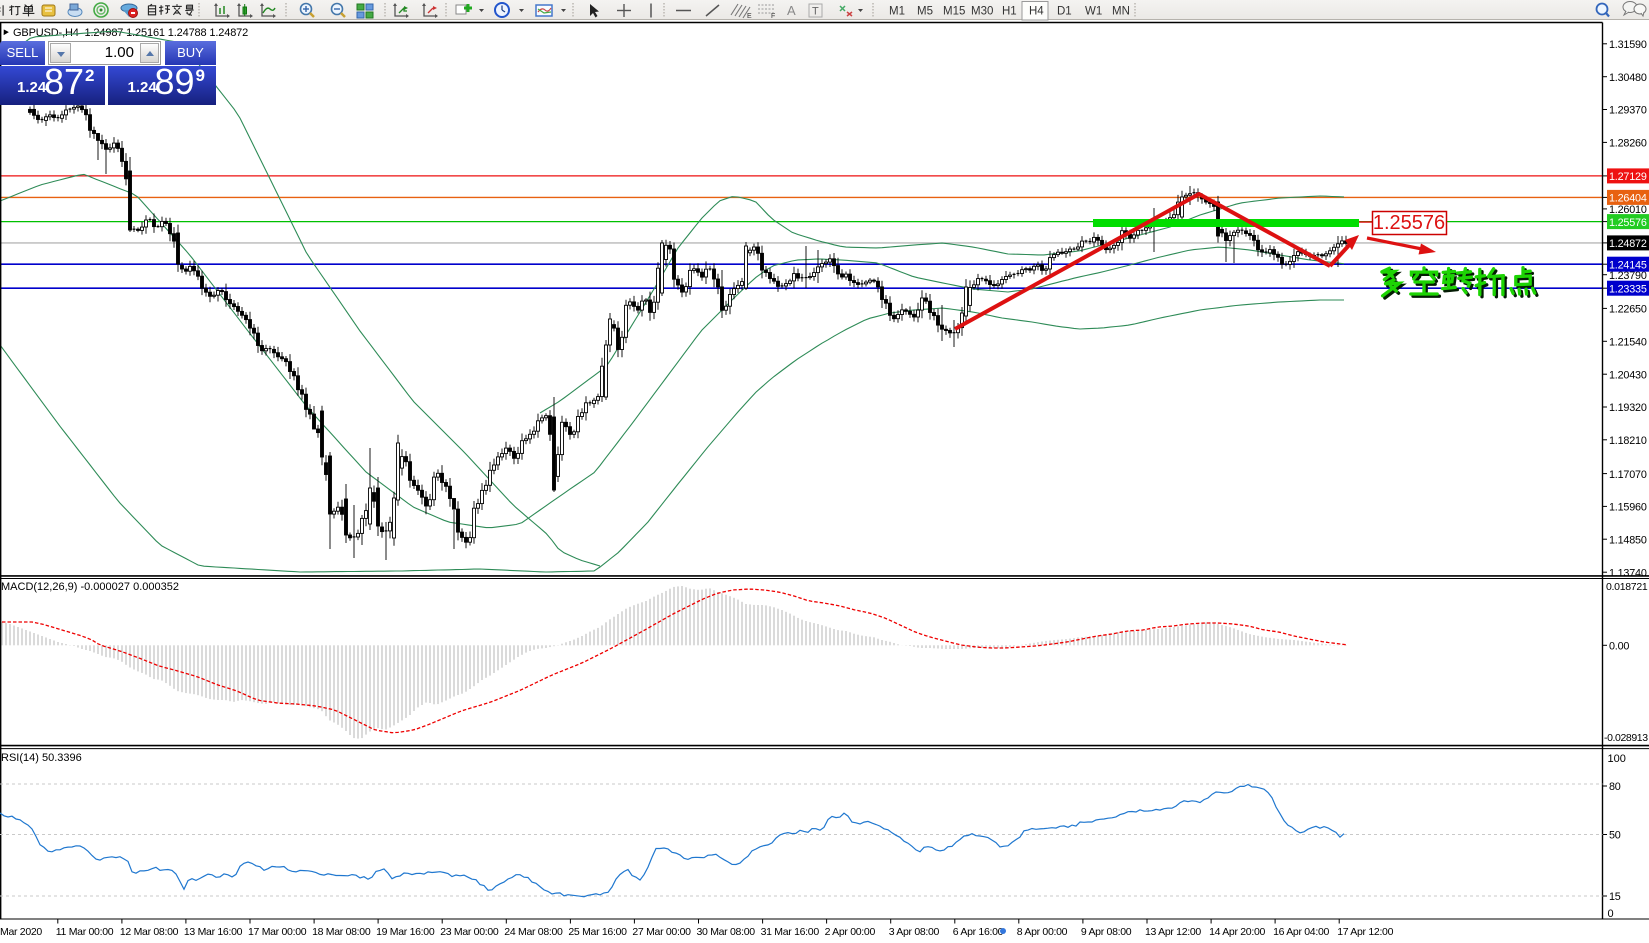 The height and width of the screenshot is (943, 1649). Describe the element at coordinates (1106, 932) in the screenshot. I see `svg-text: 9 Apr 08:00` at that location.